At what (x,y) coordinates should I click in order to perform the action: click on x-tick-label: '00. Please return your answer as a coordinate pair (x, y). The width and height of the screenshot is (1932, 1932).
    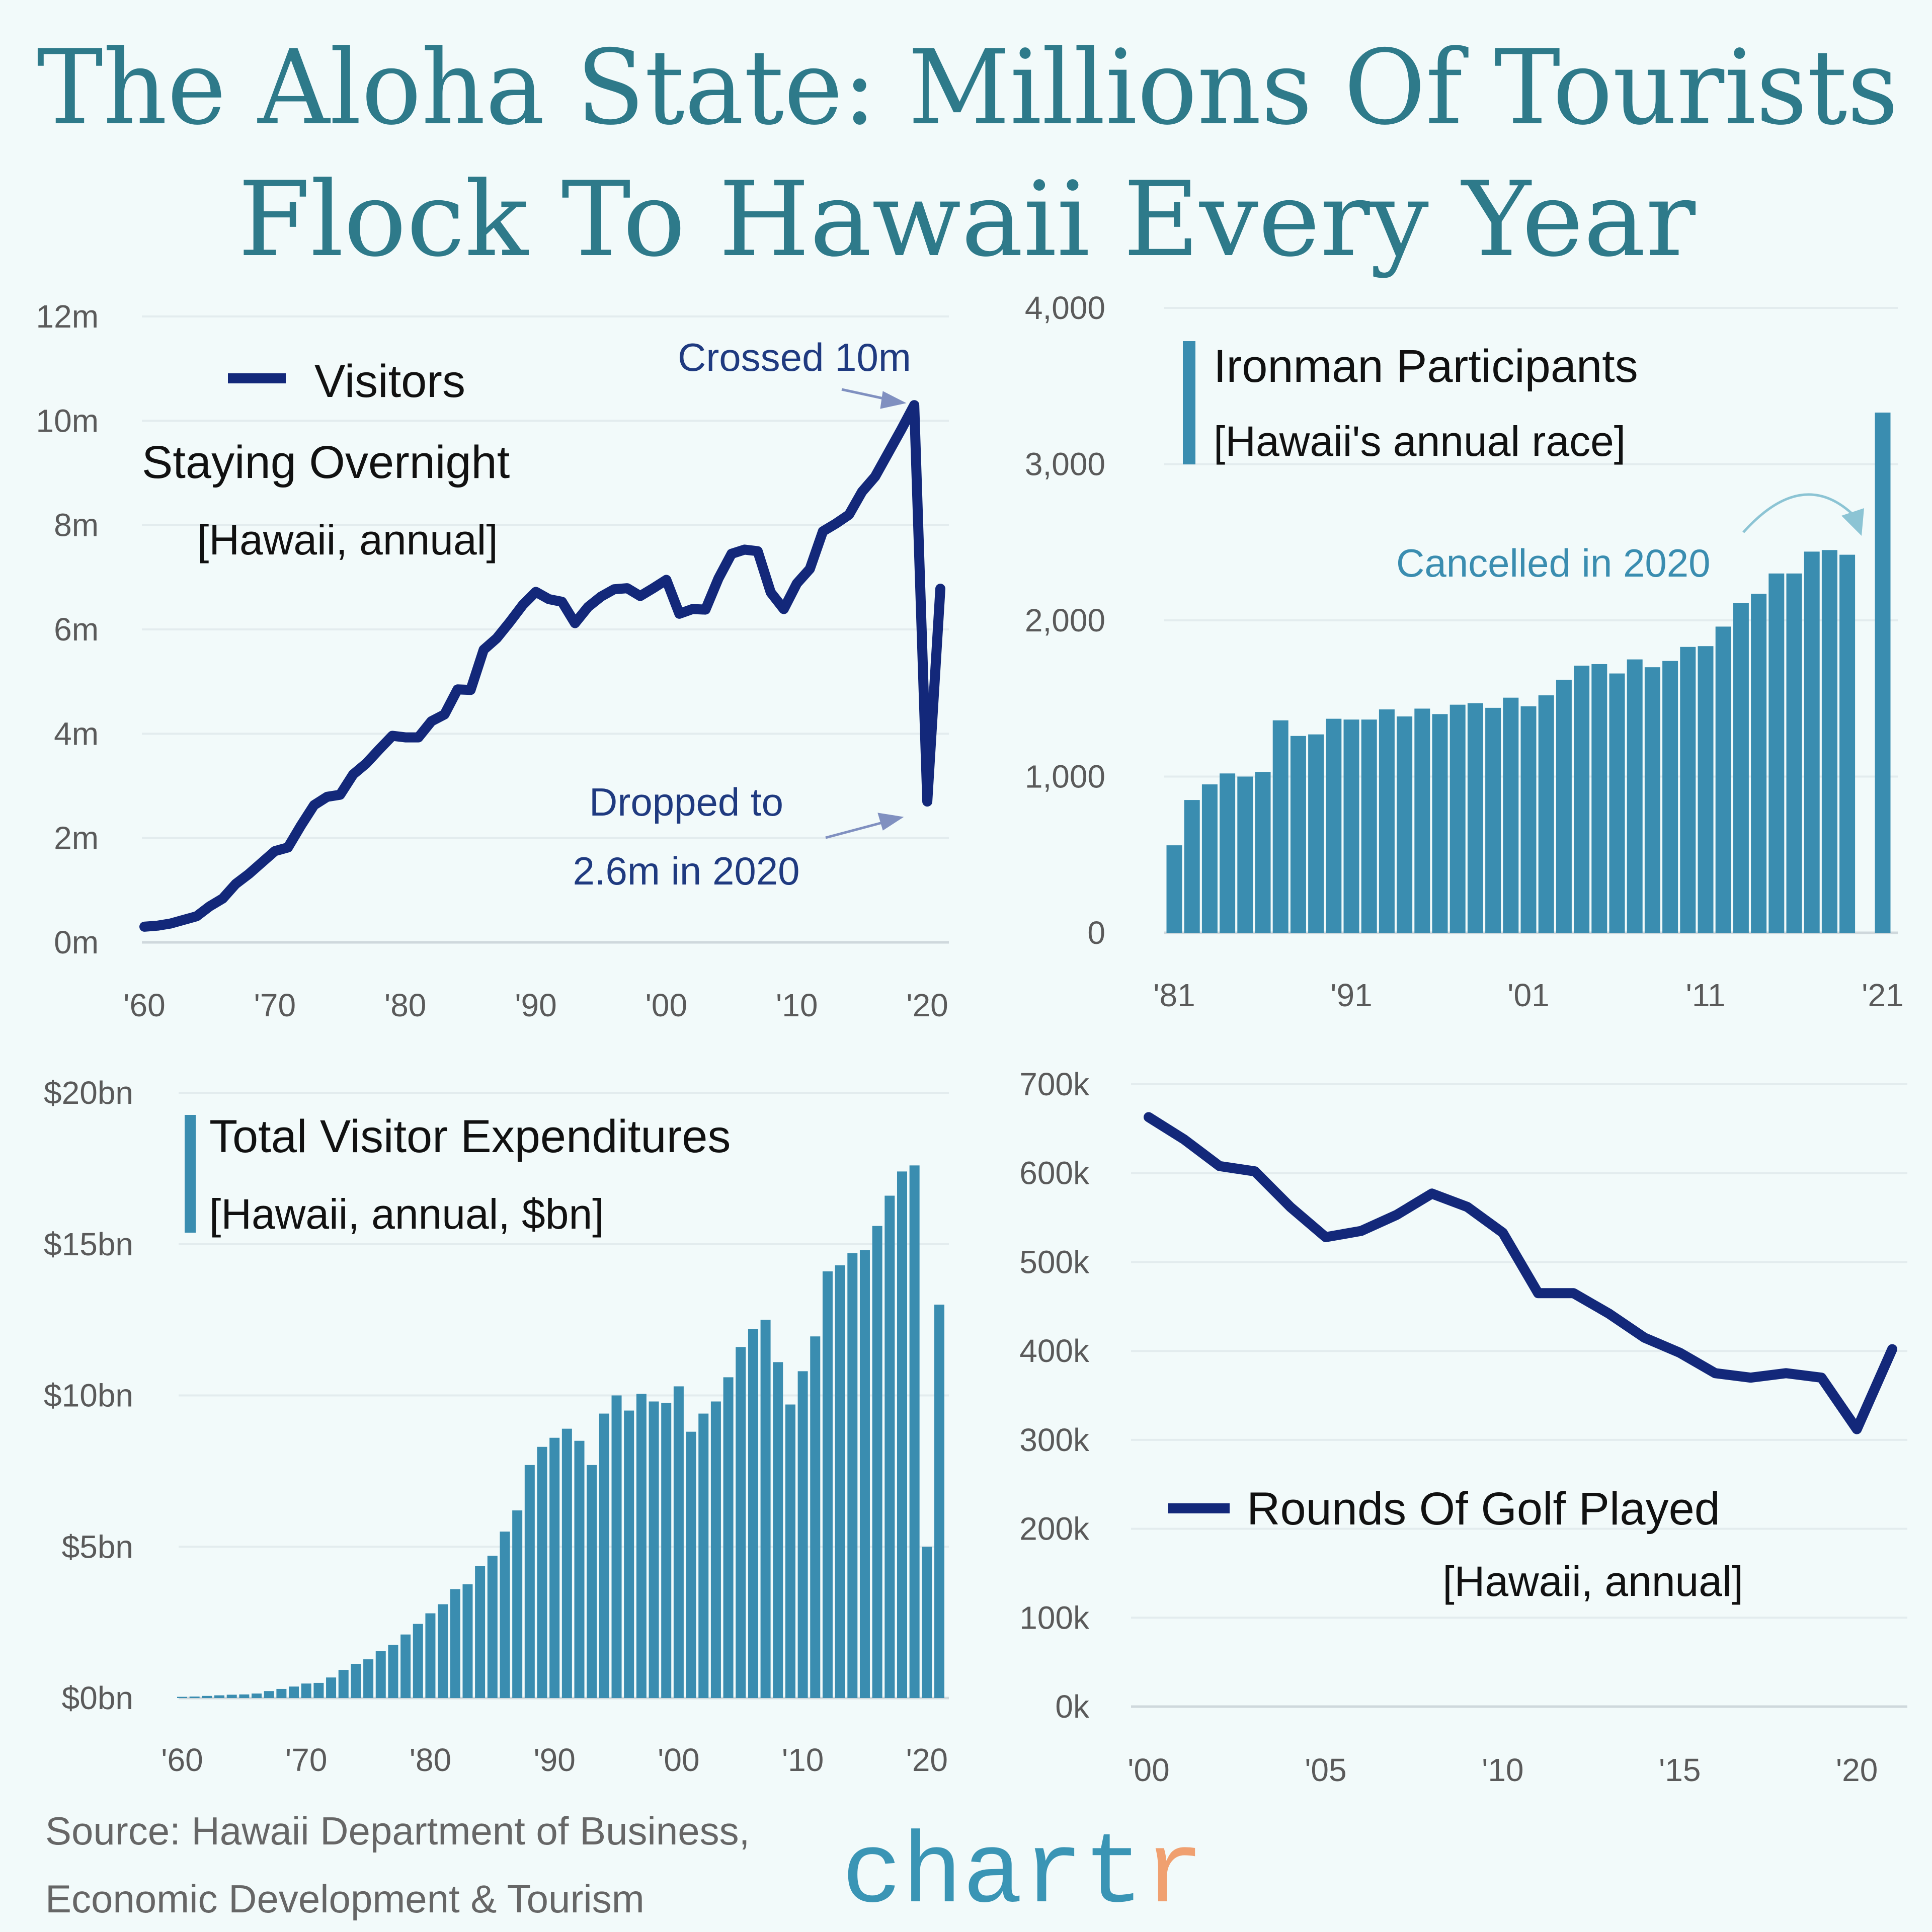
    Looking at the image, I should click on (667, 1005).